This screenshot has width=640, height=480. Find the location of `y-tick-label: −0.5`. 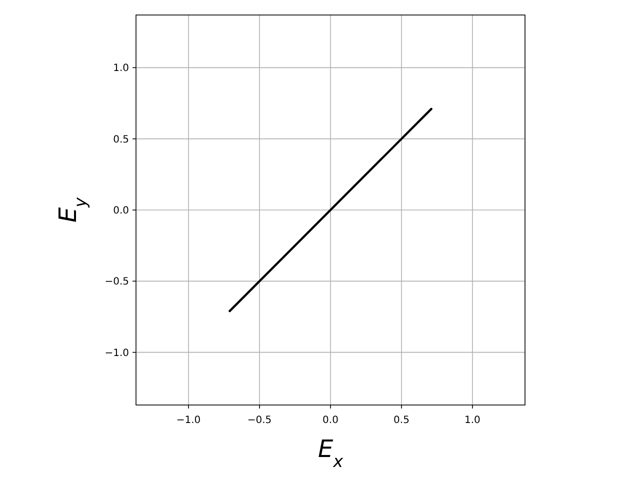

y-tick-label: −0.5 is located at coordinates (116, 282).